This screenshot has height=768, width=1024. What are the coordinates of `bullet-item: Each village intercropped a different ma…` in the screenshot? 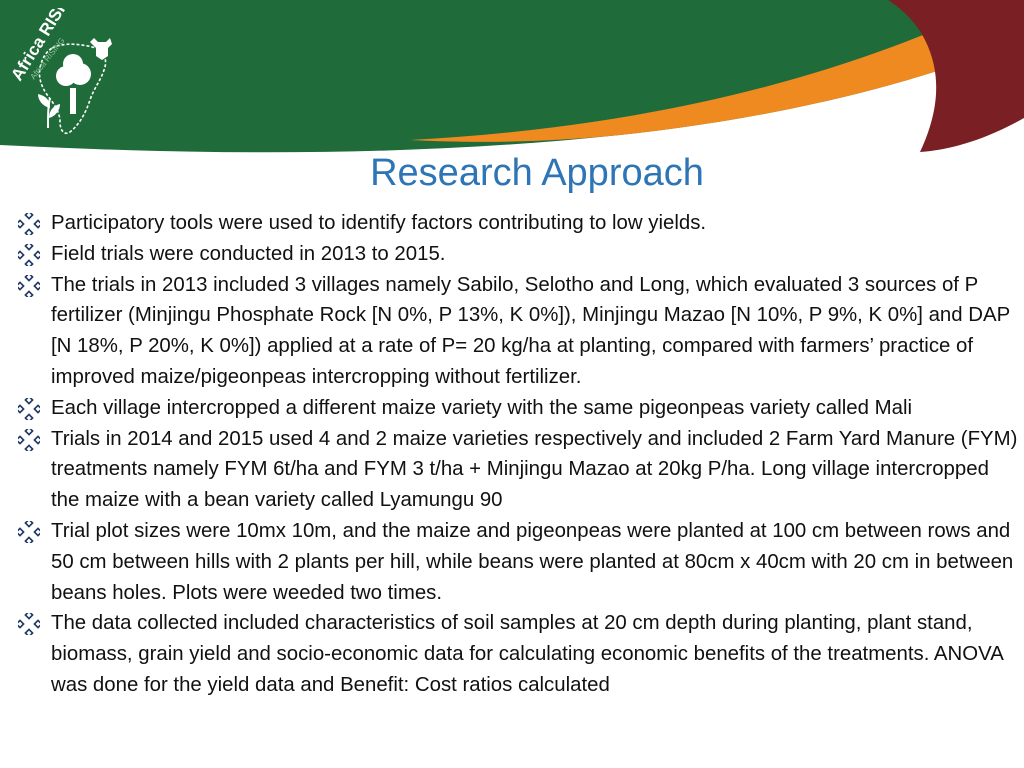 It's located at (518, 408).